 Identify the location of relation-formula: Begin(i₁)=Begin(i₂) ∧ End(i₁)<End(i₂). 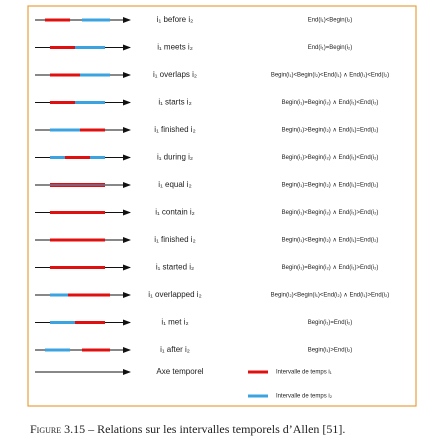
(330, 103).